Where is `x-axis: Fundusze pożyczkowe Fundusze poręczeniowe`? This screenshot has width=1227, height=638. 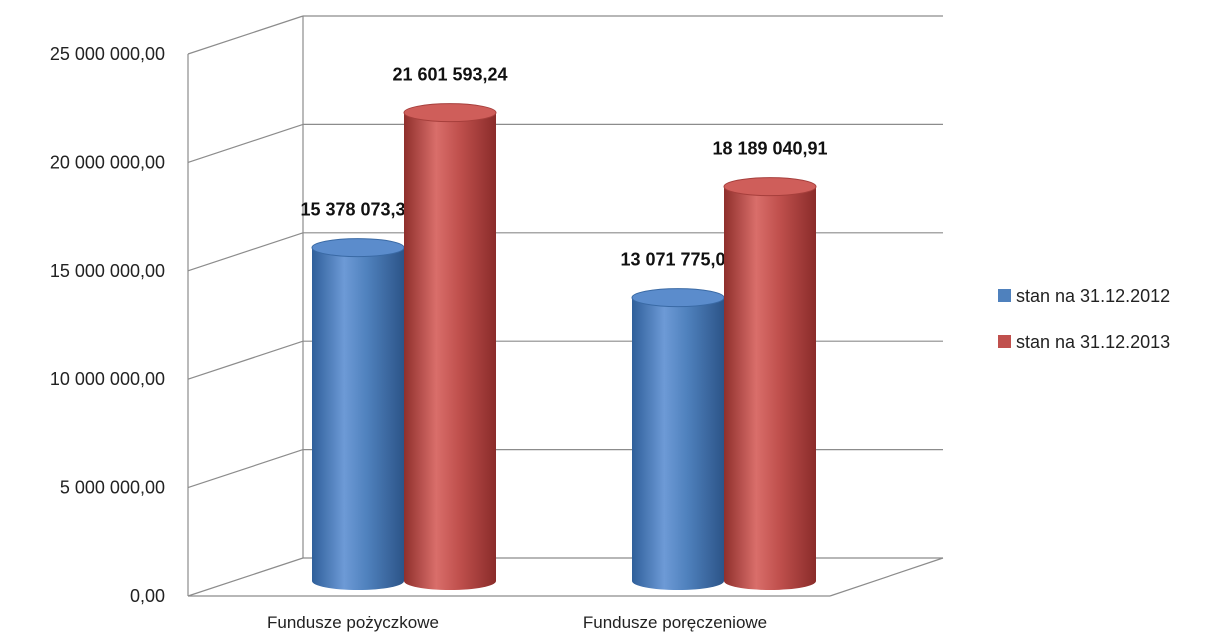
x-axis: Fundusze pożyczkowe Fundusze poręczeniowe is located at coordinates (517, 622).